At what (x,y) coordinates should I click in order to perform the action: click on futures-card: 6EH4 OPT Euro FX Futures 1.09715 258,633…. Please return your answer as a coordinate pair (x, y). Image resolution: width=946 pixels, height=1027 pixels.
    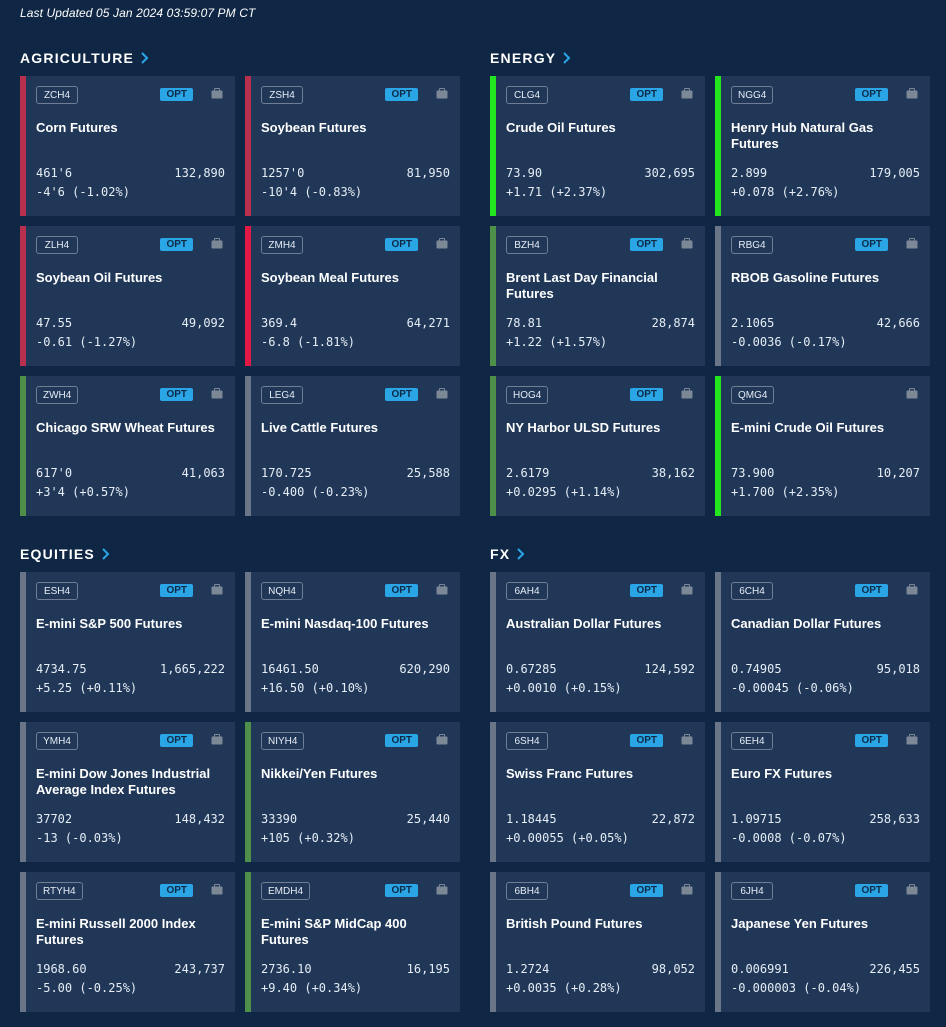
    Looking at the image, I should click on (822, 792).